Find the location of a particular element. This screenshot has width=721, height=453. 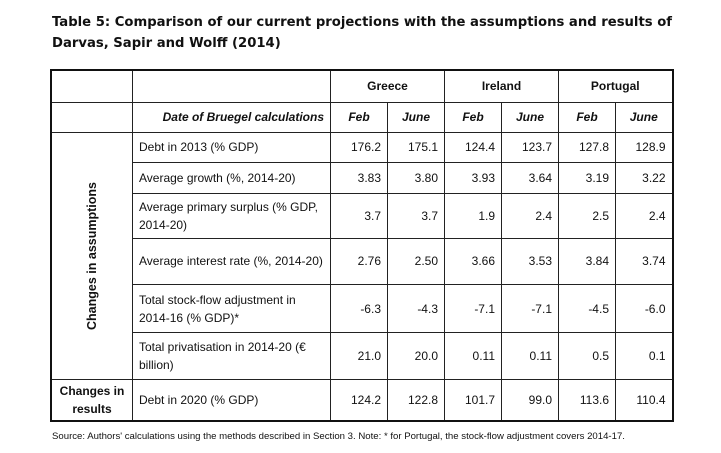

table-cell: 20.0 is located at coordinates (416, 356).